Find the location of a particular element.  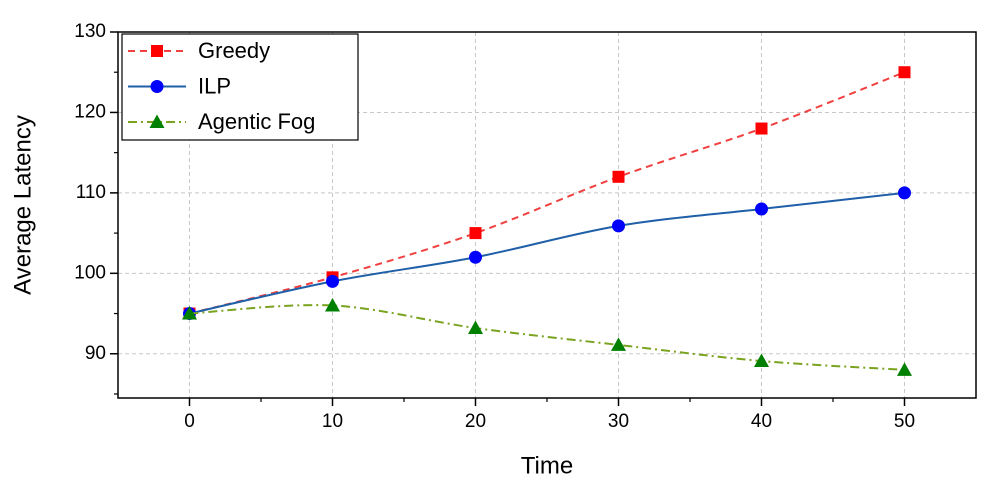

legend-label: Agentic Fog is located at coordinates (256, 121).